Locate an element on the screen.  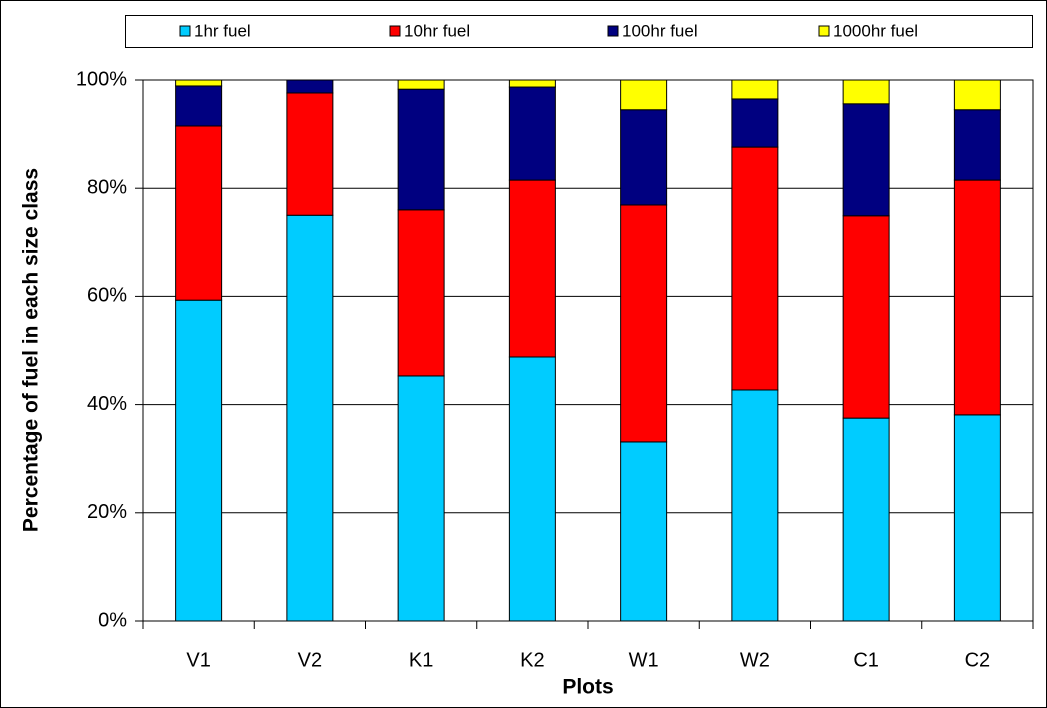
x-tick-label: V2 is located at coordinates (310, 660).